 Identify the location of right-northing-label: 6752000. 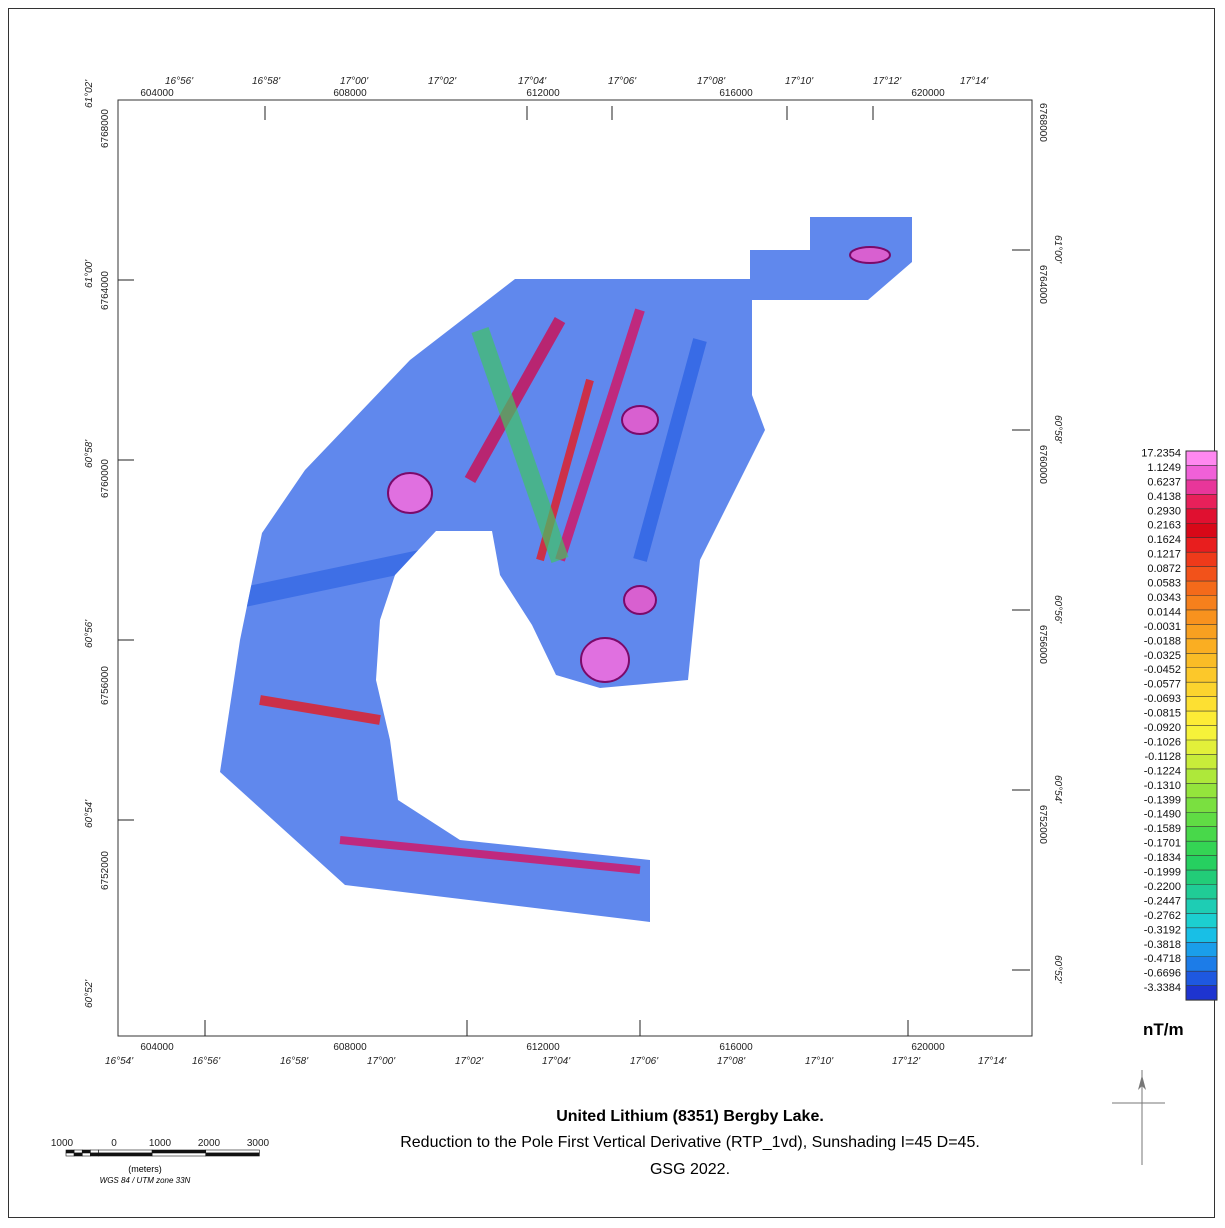
(1042, 824).